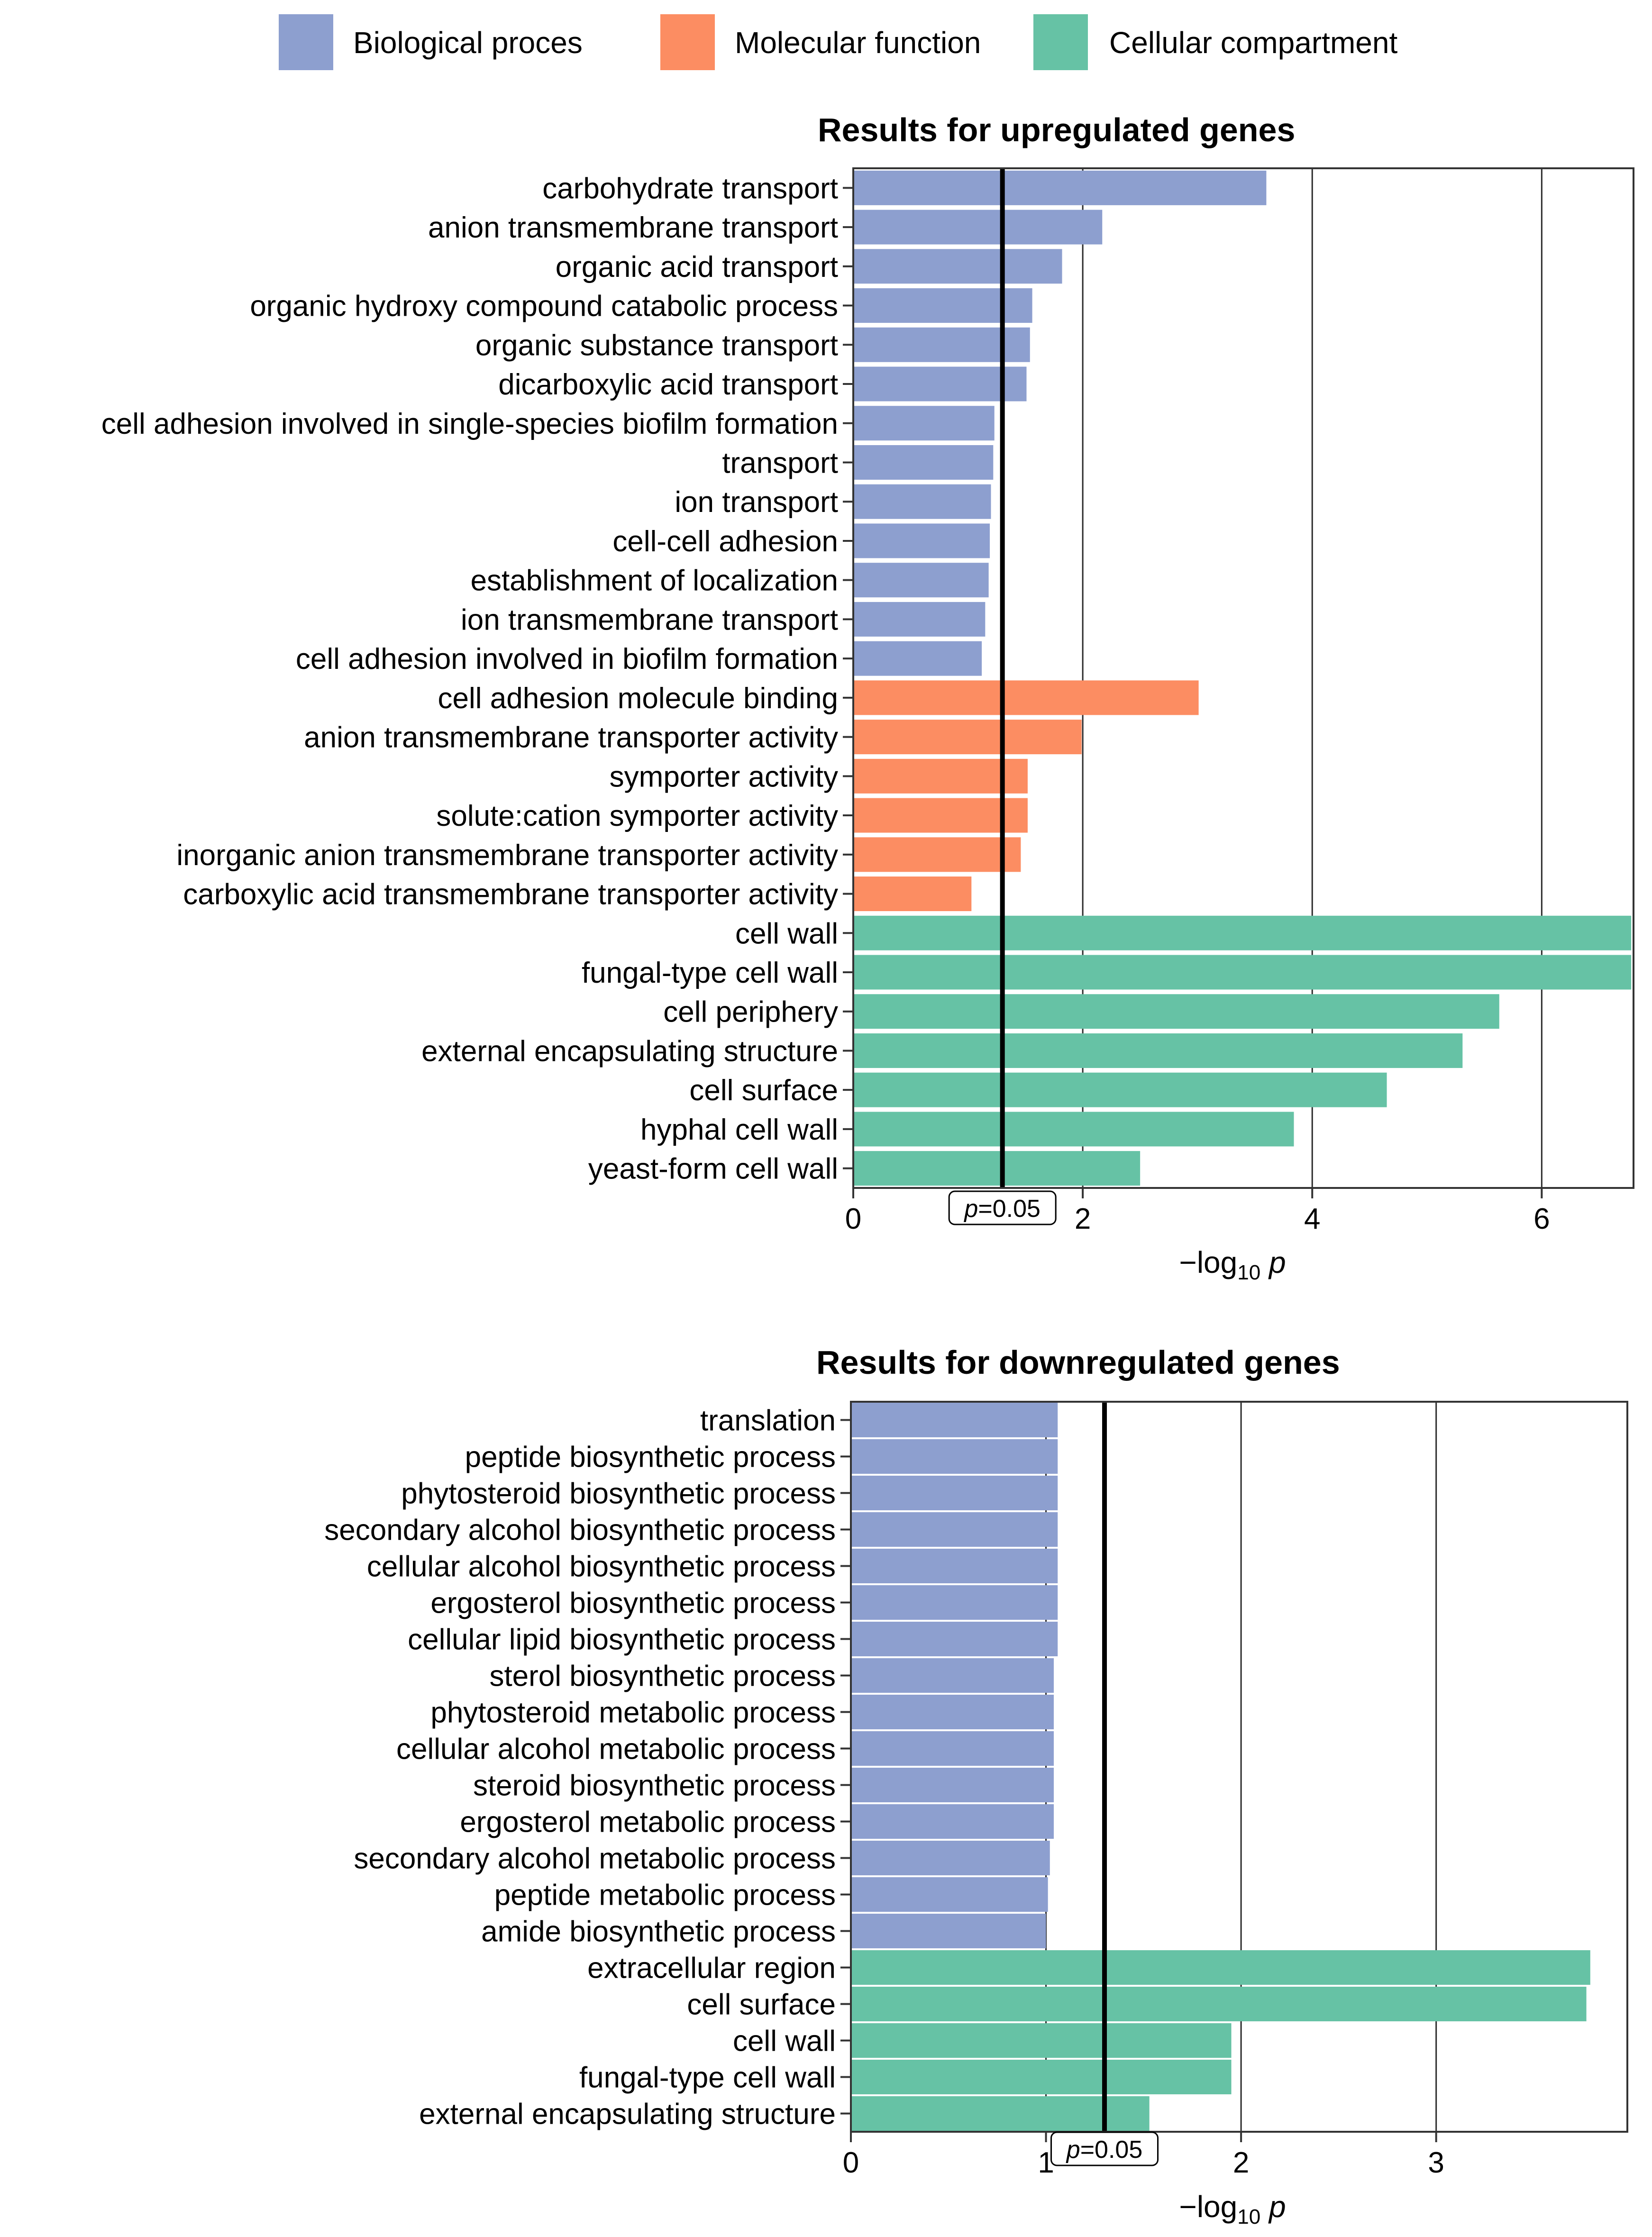 This screenshot has height=2237, width=1652. I want to click on bar-ion-transmembrane-transport, so click(919, 620).